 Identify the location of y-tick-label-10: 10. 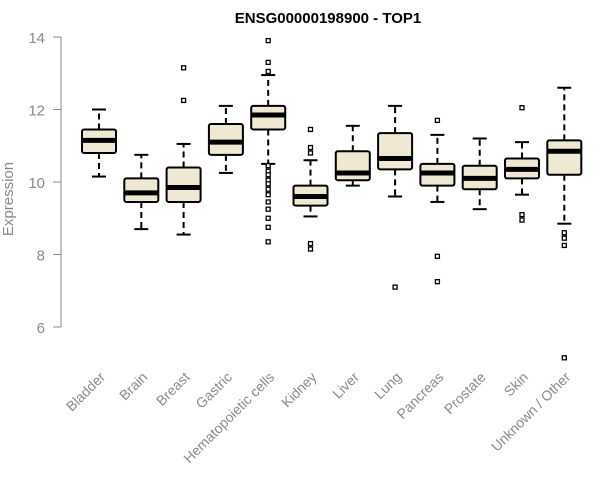
(36, 183).